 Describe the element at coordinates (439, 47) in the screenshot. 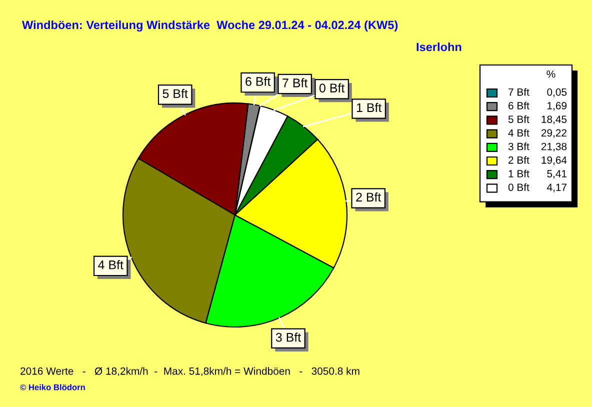

I see `chart-subtitle: Iserlohn` at that location.